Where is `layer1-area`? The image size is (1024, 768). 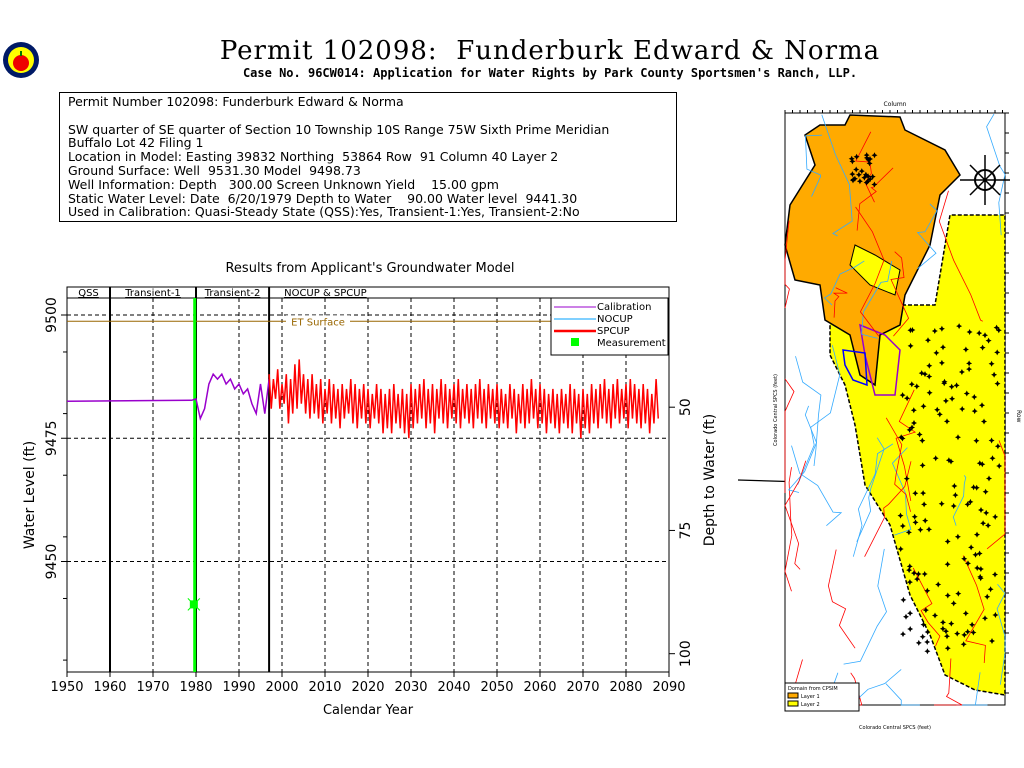 layer1-area is located at coordinates (872, 250).